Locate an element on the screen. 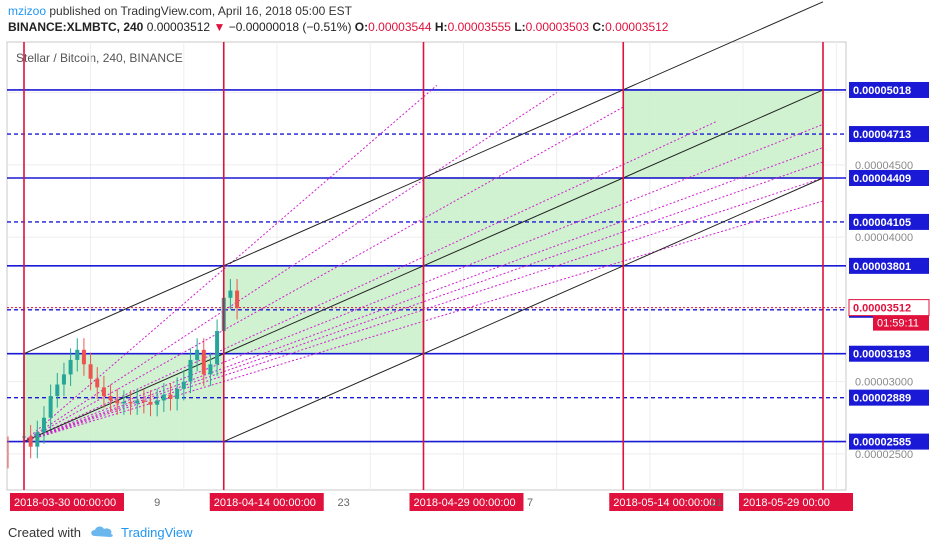  date-marker-label: 2018-04-29 00:00:00 is located at coordinates (465, 503).